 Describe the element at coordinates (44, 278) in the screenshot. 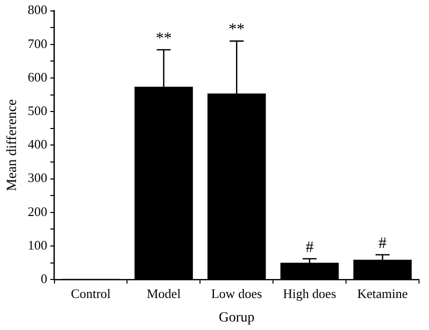

I see `y-tick-label: 0` at that location.